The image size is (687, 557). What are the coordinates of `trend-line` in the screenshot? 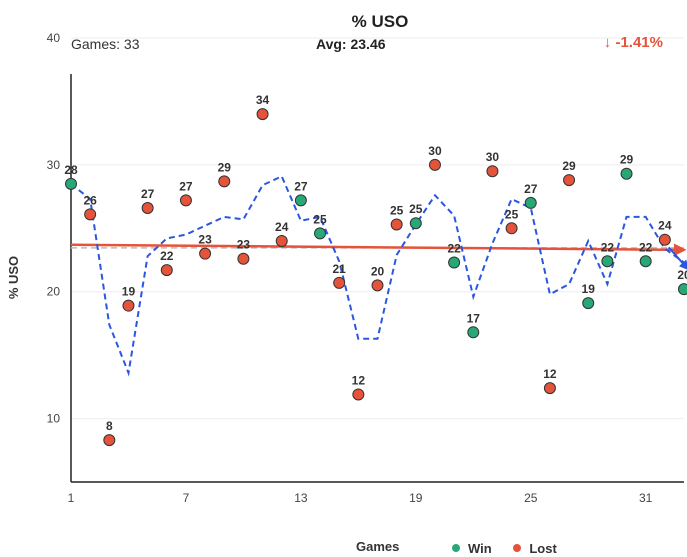 It's located at (378, 250).